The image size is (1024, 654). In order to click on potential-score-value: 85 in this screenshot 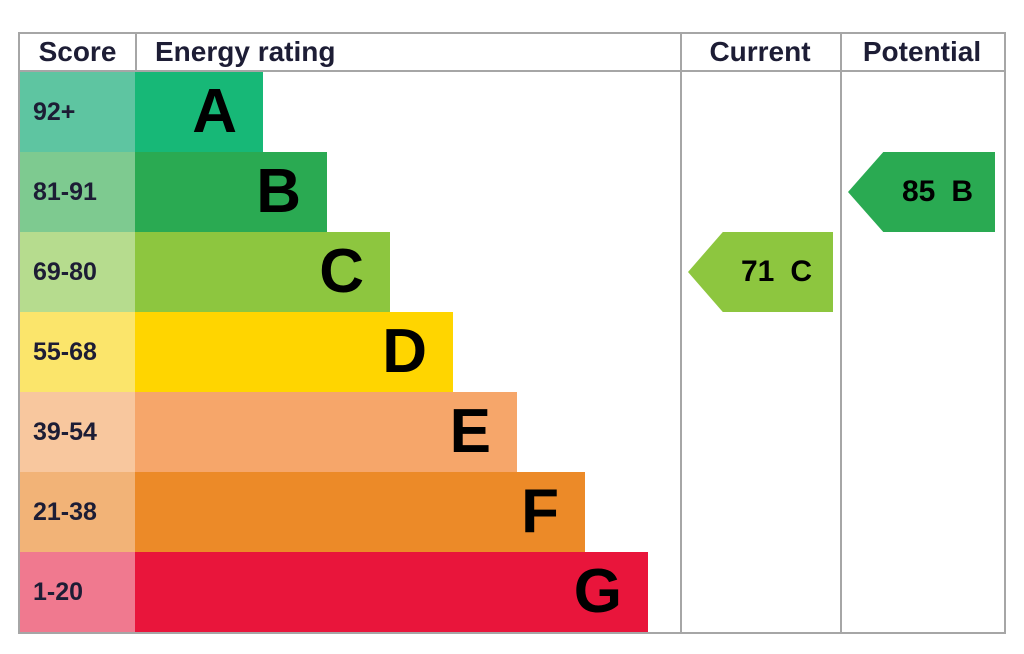, I will do `click(918, 191)`.